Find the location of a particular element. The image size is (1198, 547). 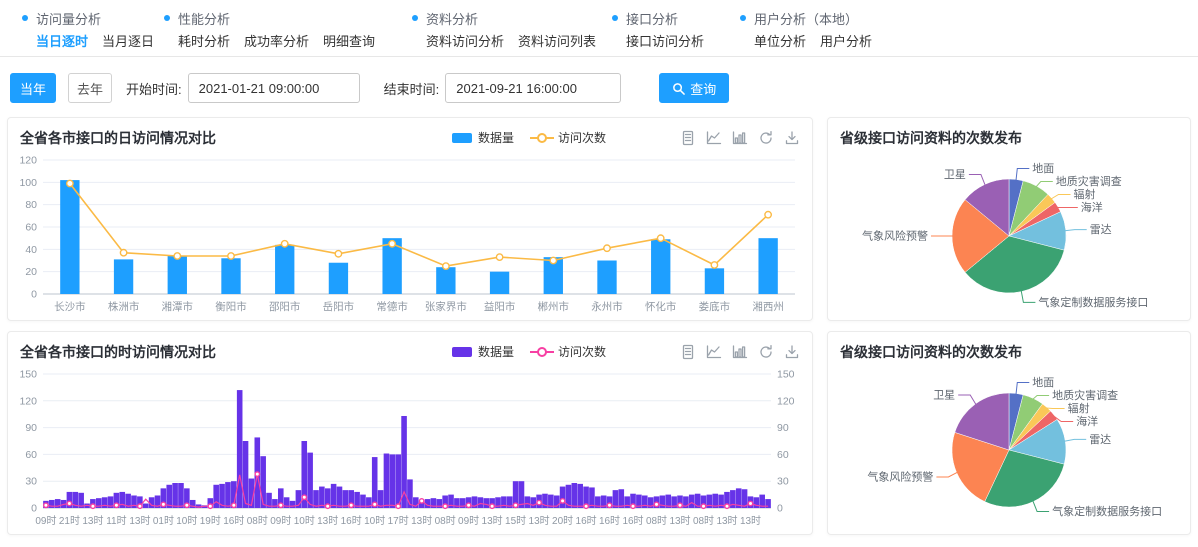

nav-group: 性能分析 耗时分析 成功率分析 明细查询 is located at coordinates (288, 32).